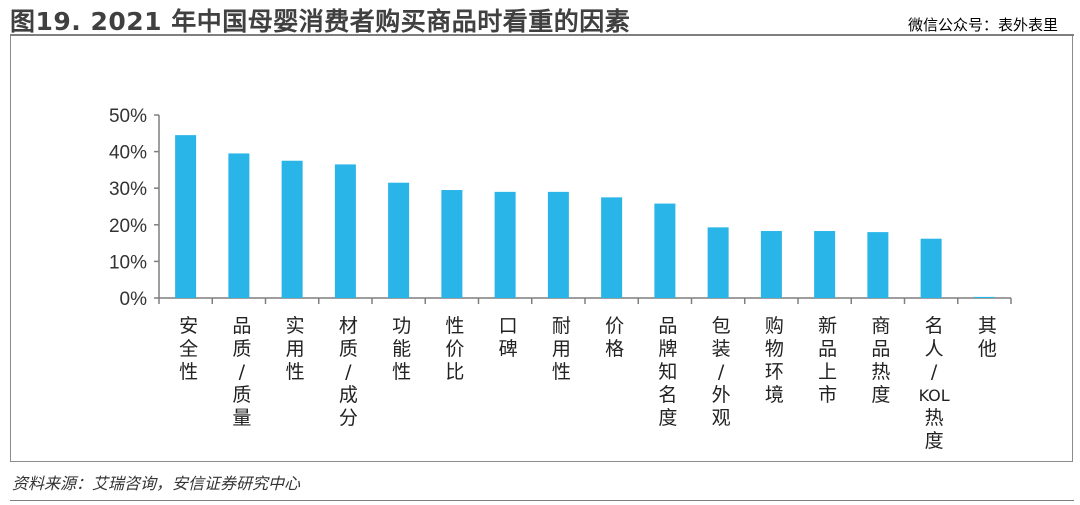 The height and width of the screenshot is (505, 1080). What do you see at coordinates (614, 337) in the screenshot?
I see `x-tick-label: 价格` at bounding box center [614, 337].